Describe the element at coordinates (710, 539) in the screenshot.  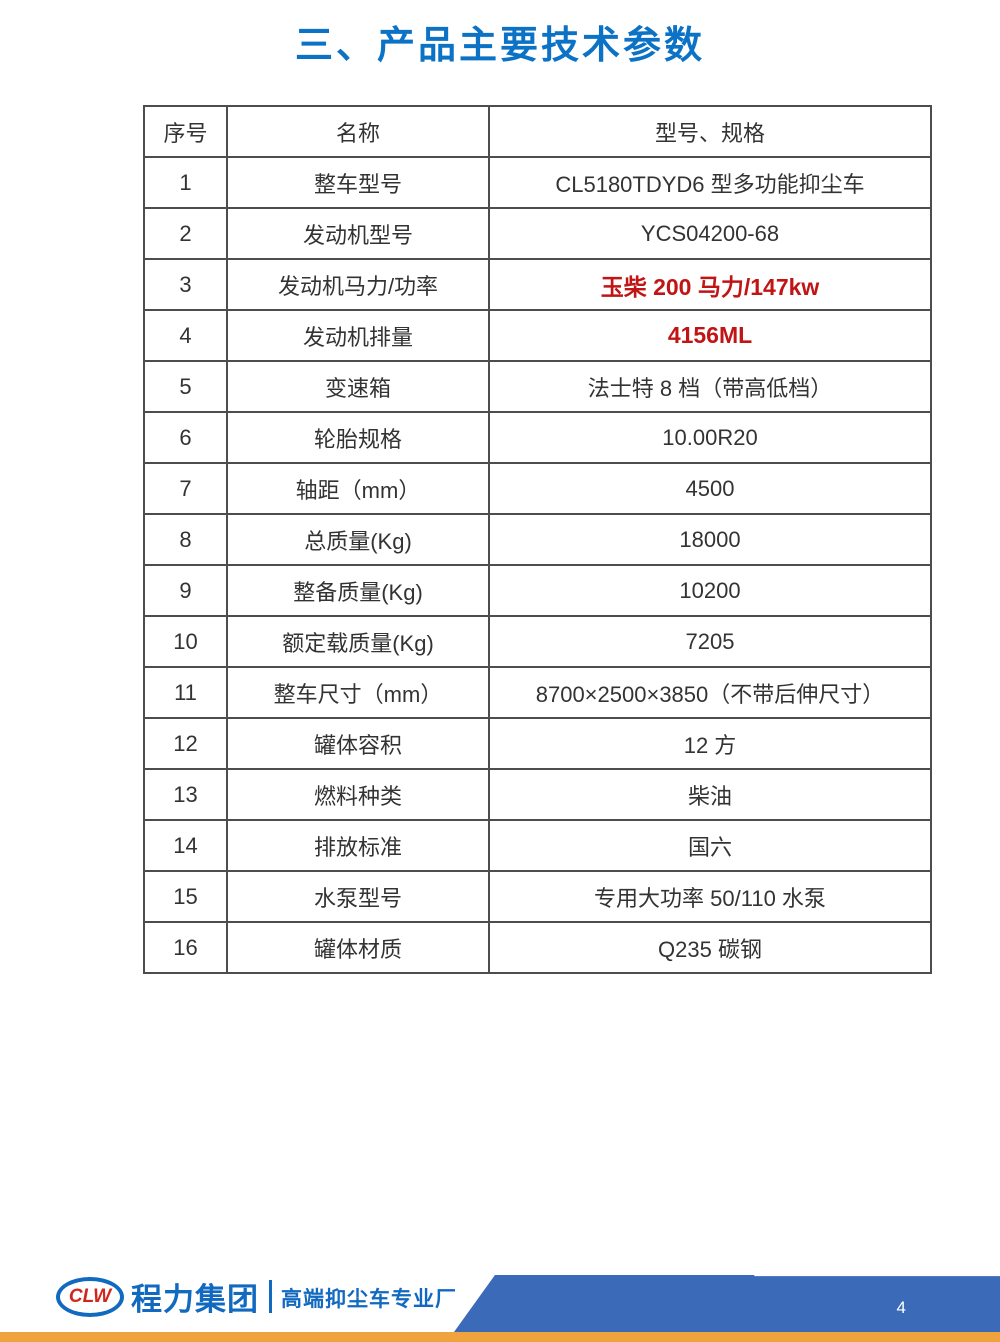
I see `row-value-cell: 18000` at that location.